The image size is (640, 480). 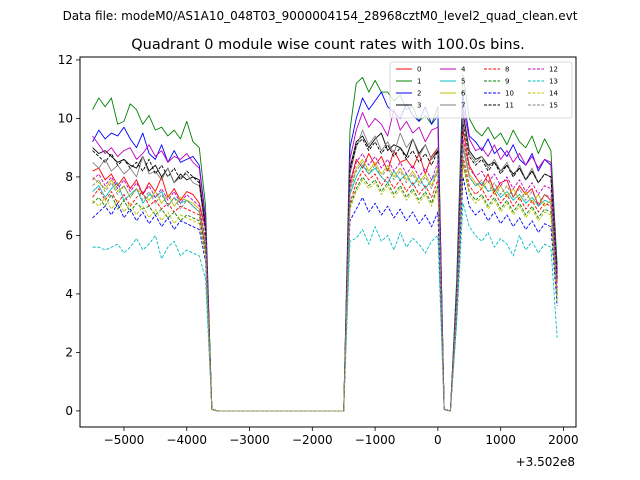 I want to click on y-tick-label: 10, so click(x=65, y=119).